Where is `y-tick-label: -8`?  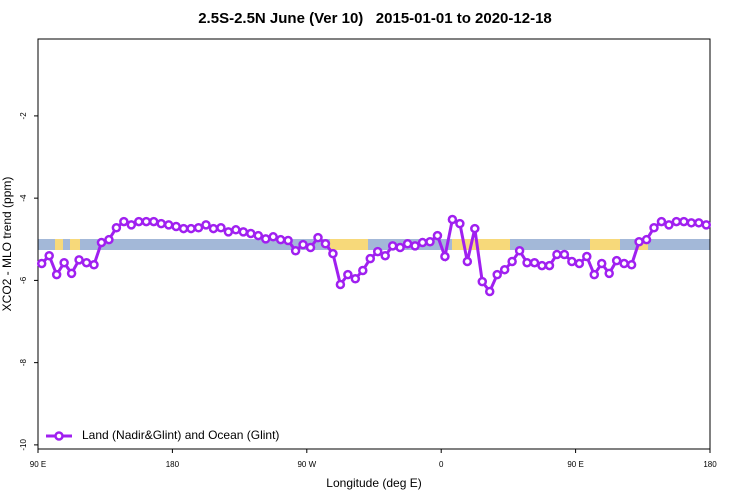 y-tick-label: -8 is located at coordinates (23, 363).